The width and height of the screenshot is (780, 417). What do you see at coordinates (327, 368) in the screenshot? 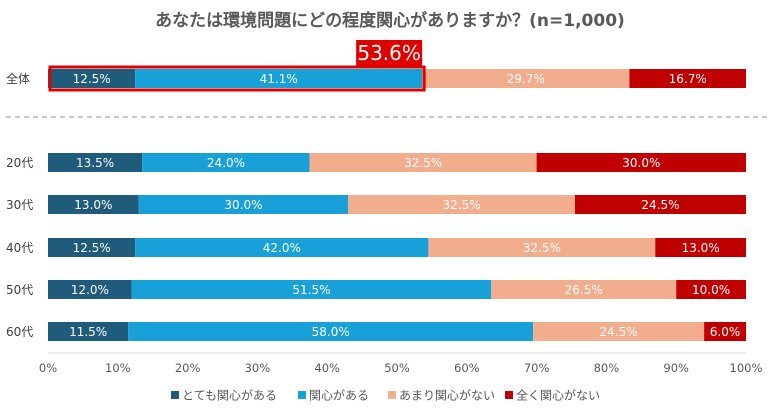
I see `x-tick-label: 40%` at bounding box center [327, 368].